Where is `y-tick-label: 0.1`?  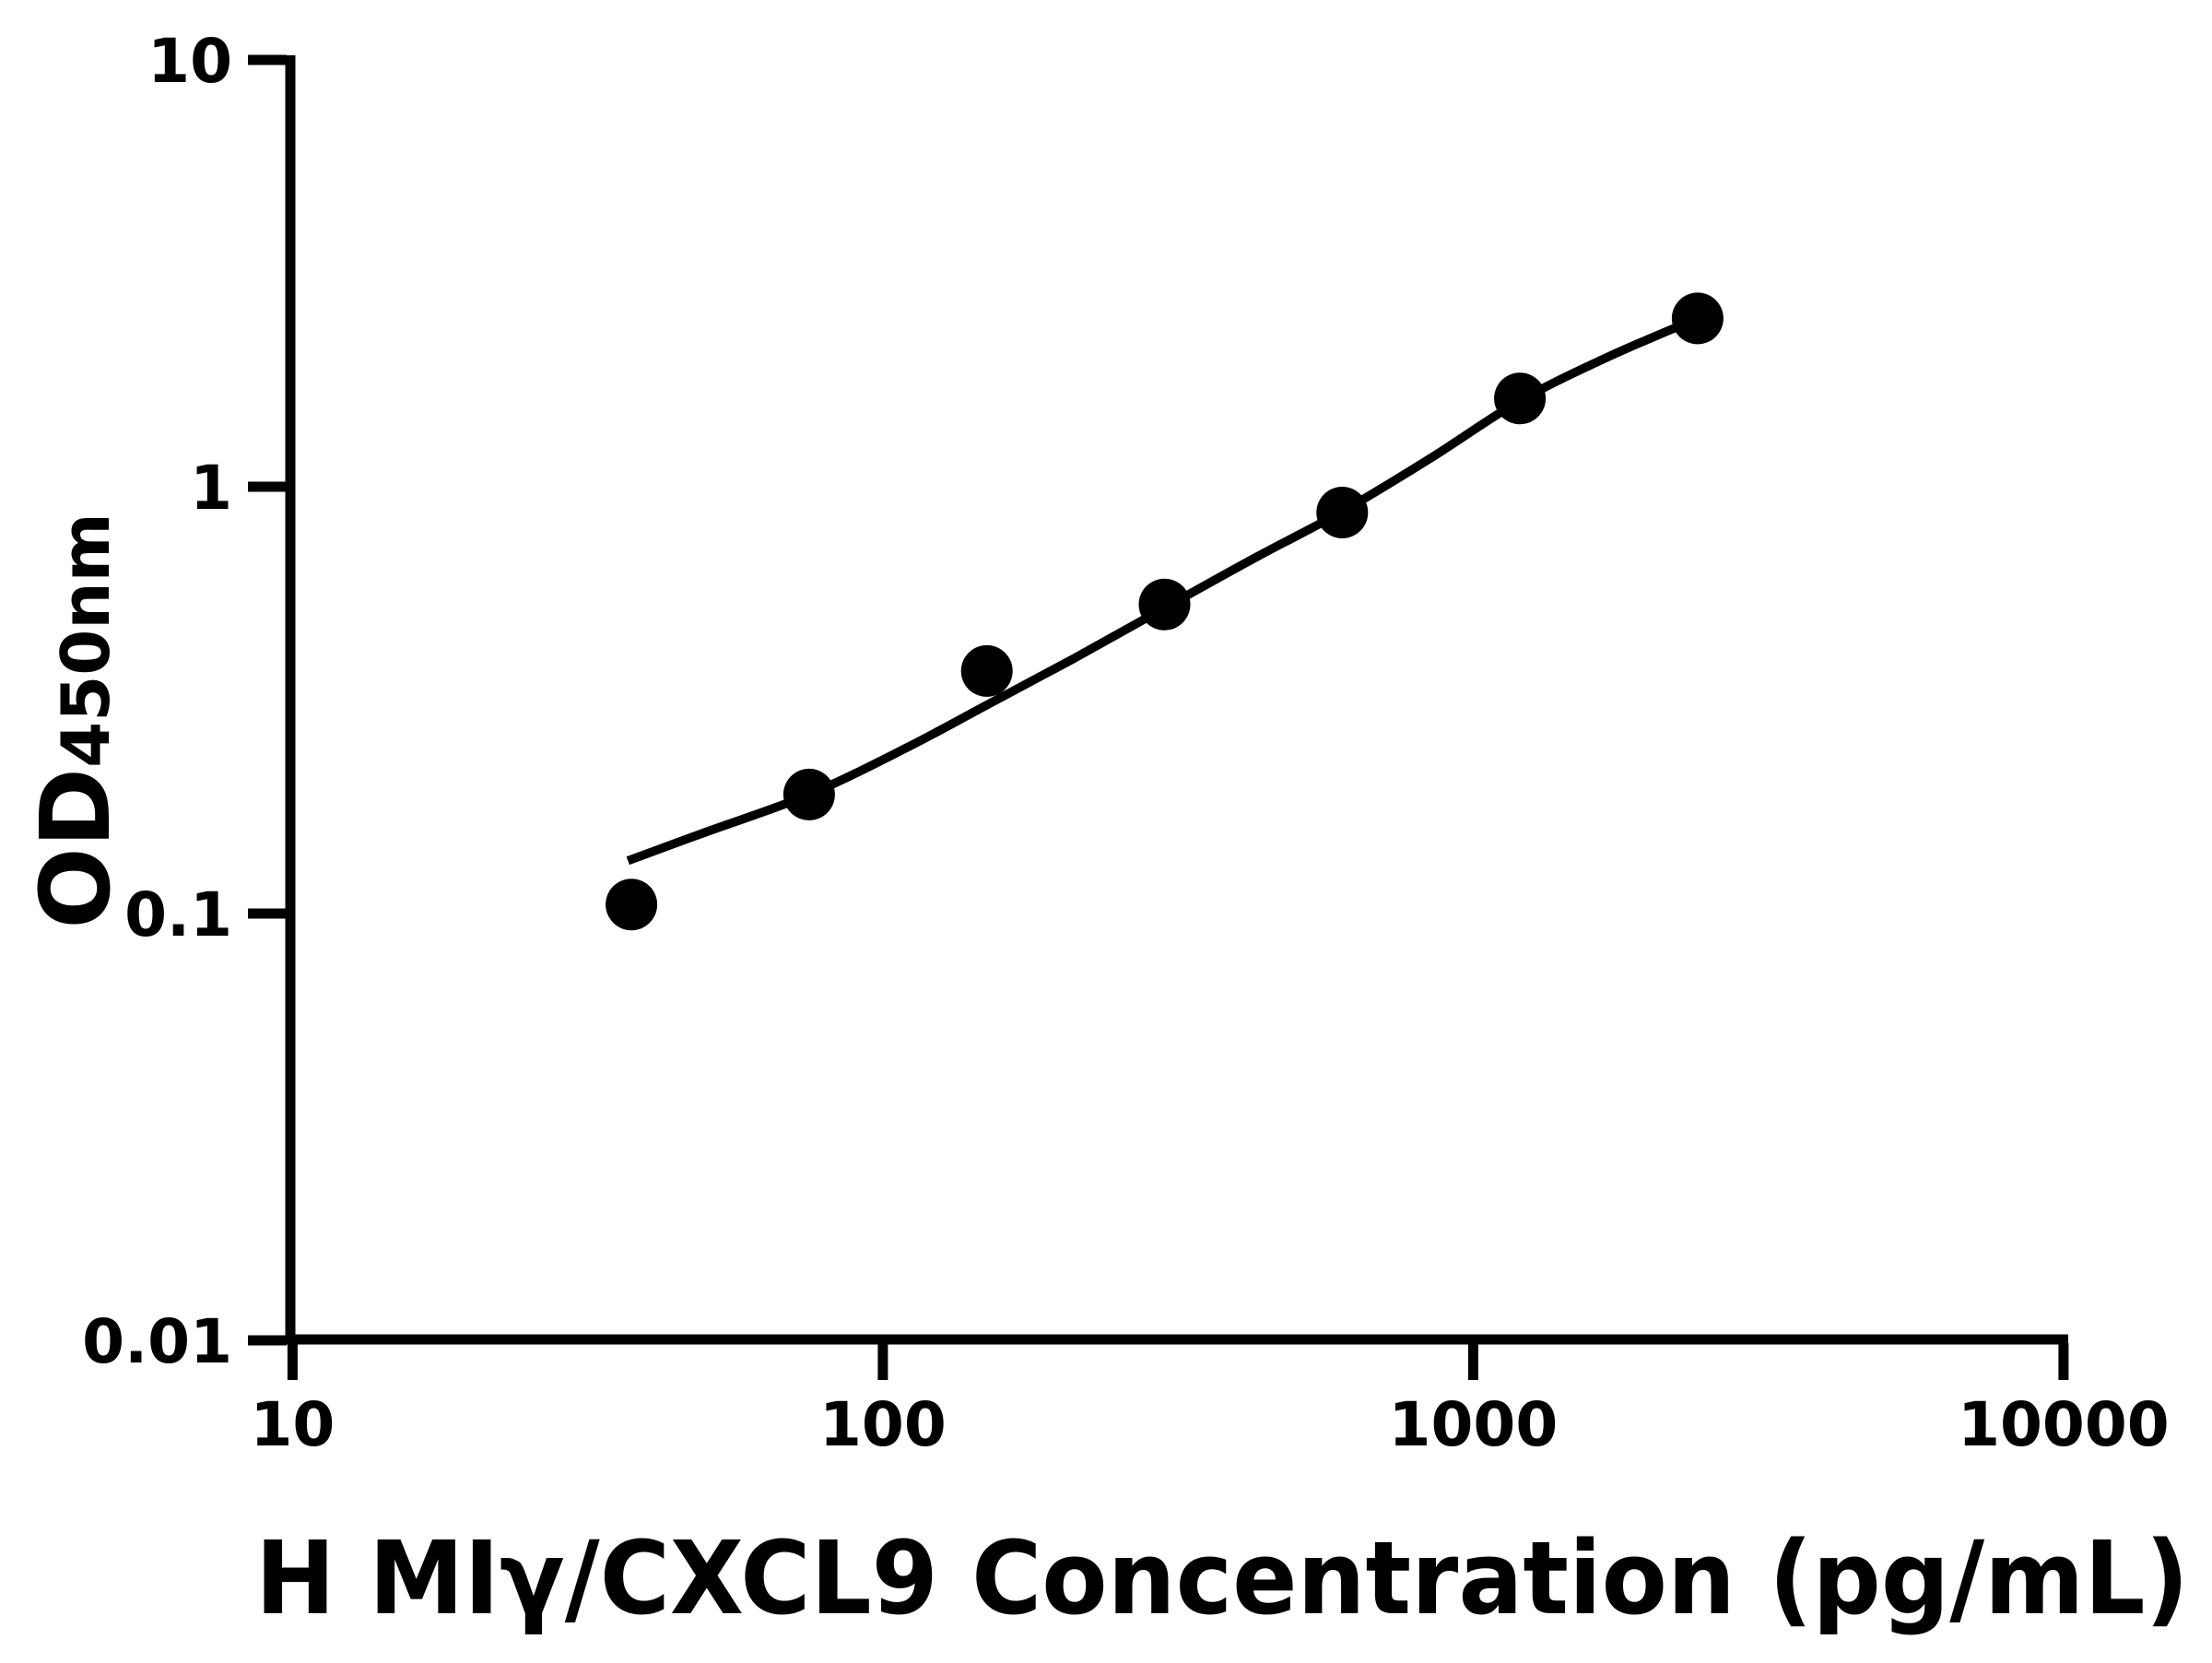
y-tick-label: 0.1 is located at coordinates (178, 914).